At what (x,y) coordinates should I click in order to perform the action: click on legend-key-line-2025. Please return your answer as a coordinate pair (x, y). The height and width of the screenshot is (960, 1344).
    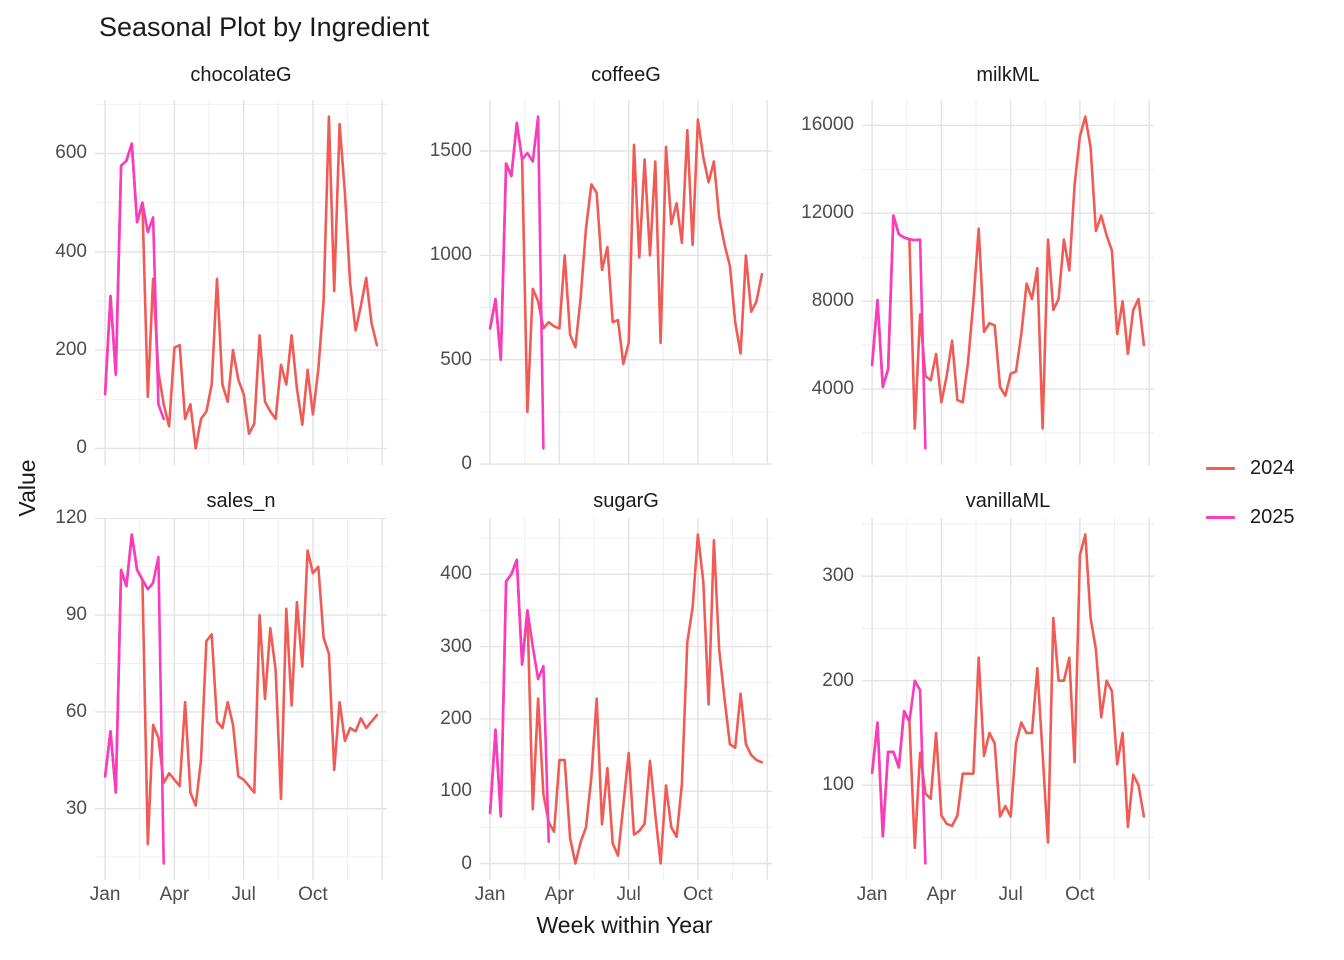
    Looking at the image, I should click on (1220, 517).